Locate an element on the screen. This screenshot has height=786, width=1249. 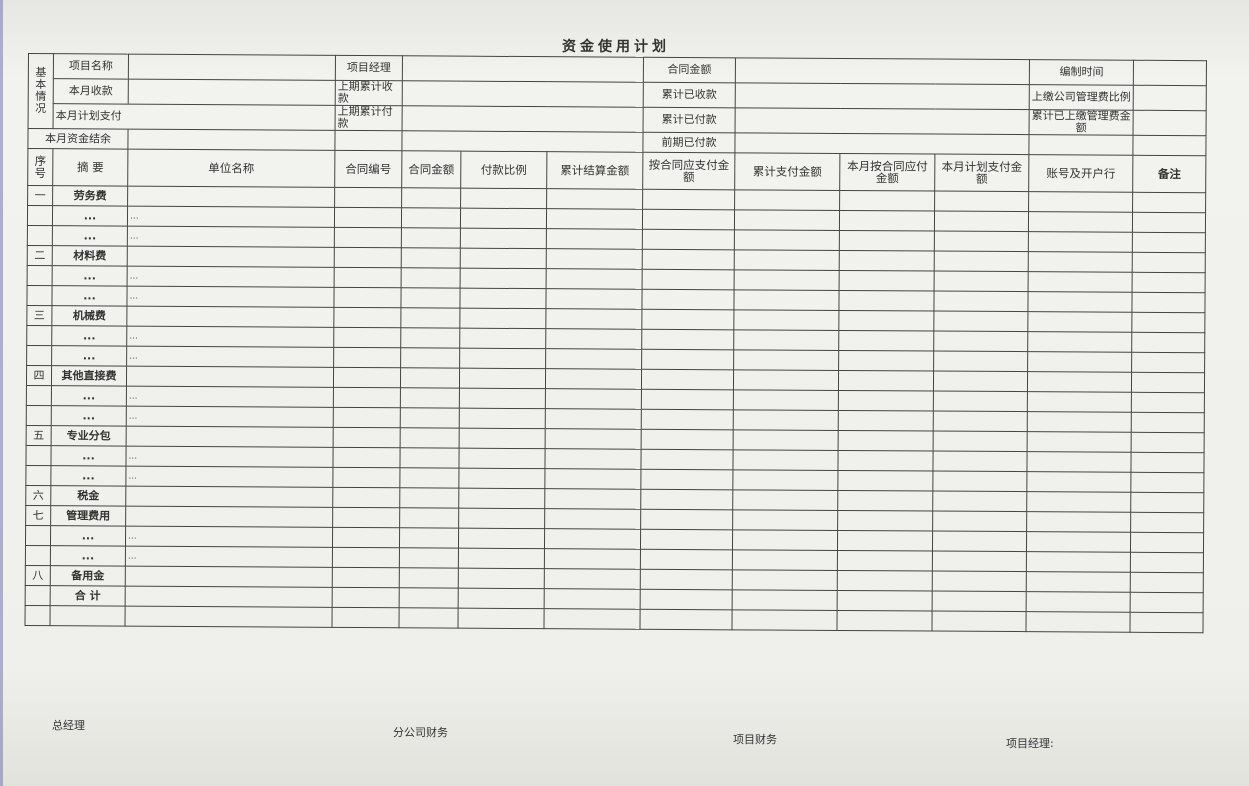
month-receipt-value is located at coordinates (232, 92).